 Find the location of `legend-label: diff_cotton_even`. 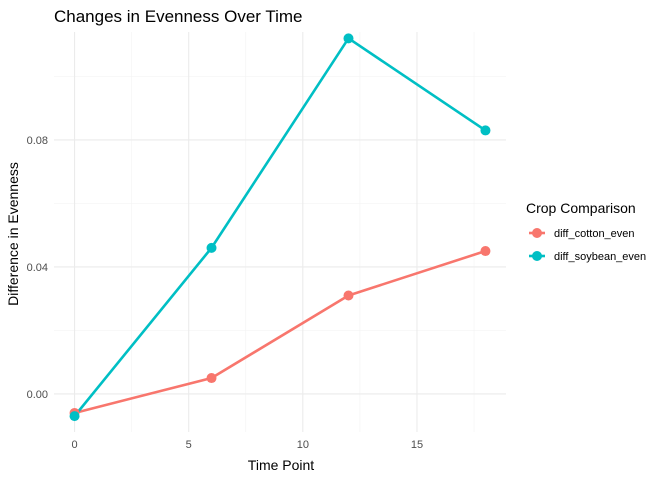

legend-label: diff_cotton_even is located at coordinates (594, 234).